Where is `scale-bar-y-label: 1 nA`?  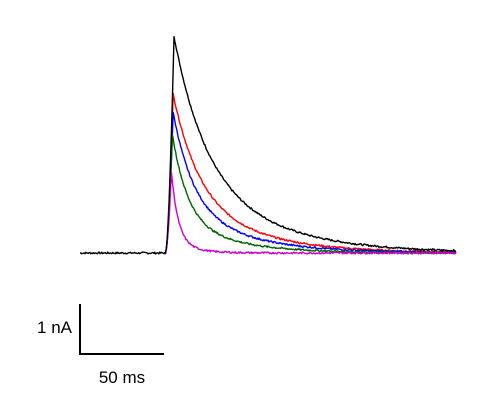 scale-bar-y-label: 1 nA is located at coordinates (55, 327).